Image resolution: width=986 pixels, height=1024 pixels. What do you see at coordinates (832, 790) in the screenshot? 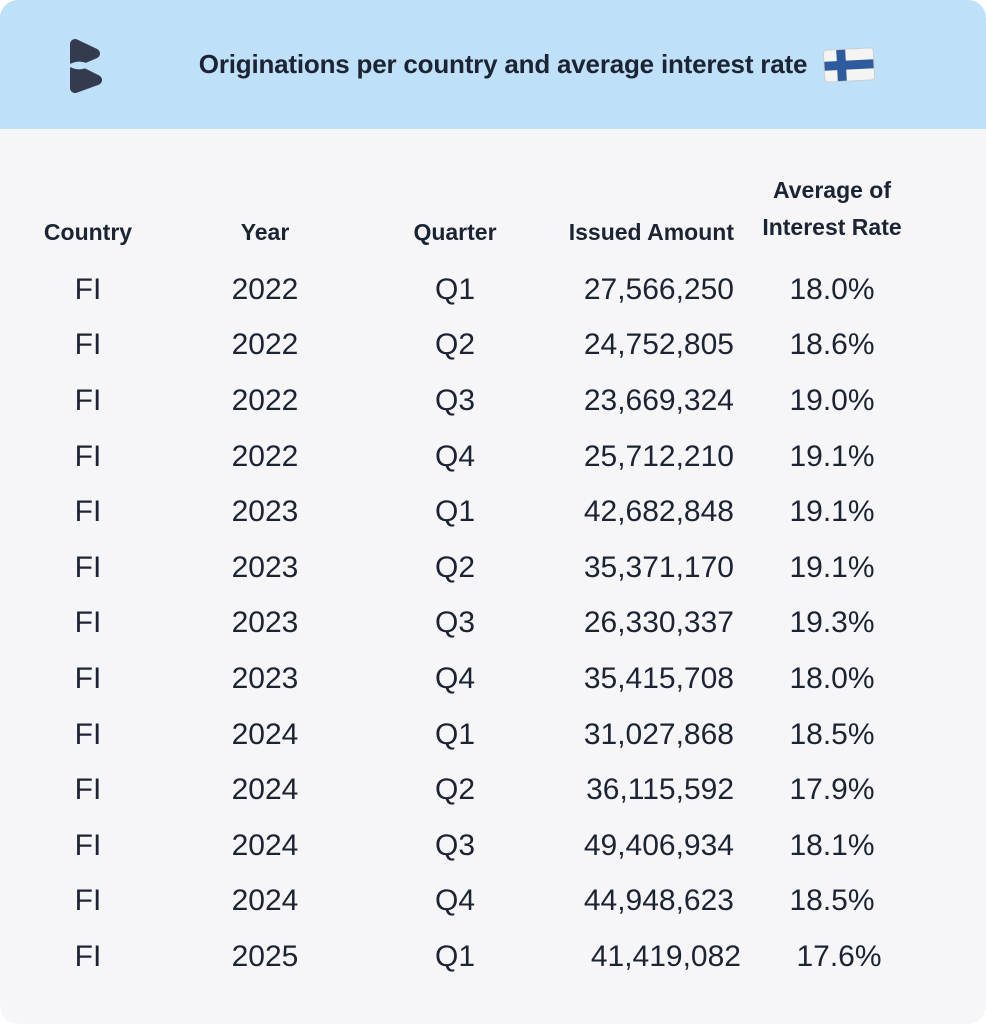
I see `cell-interest-rate: 17.9%` at bounding box center [832, 790].